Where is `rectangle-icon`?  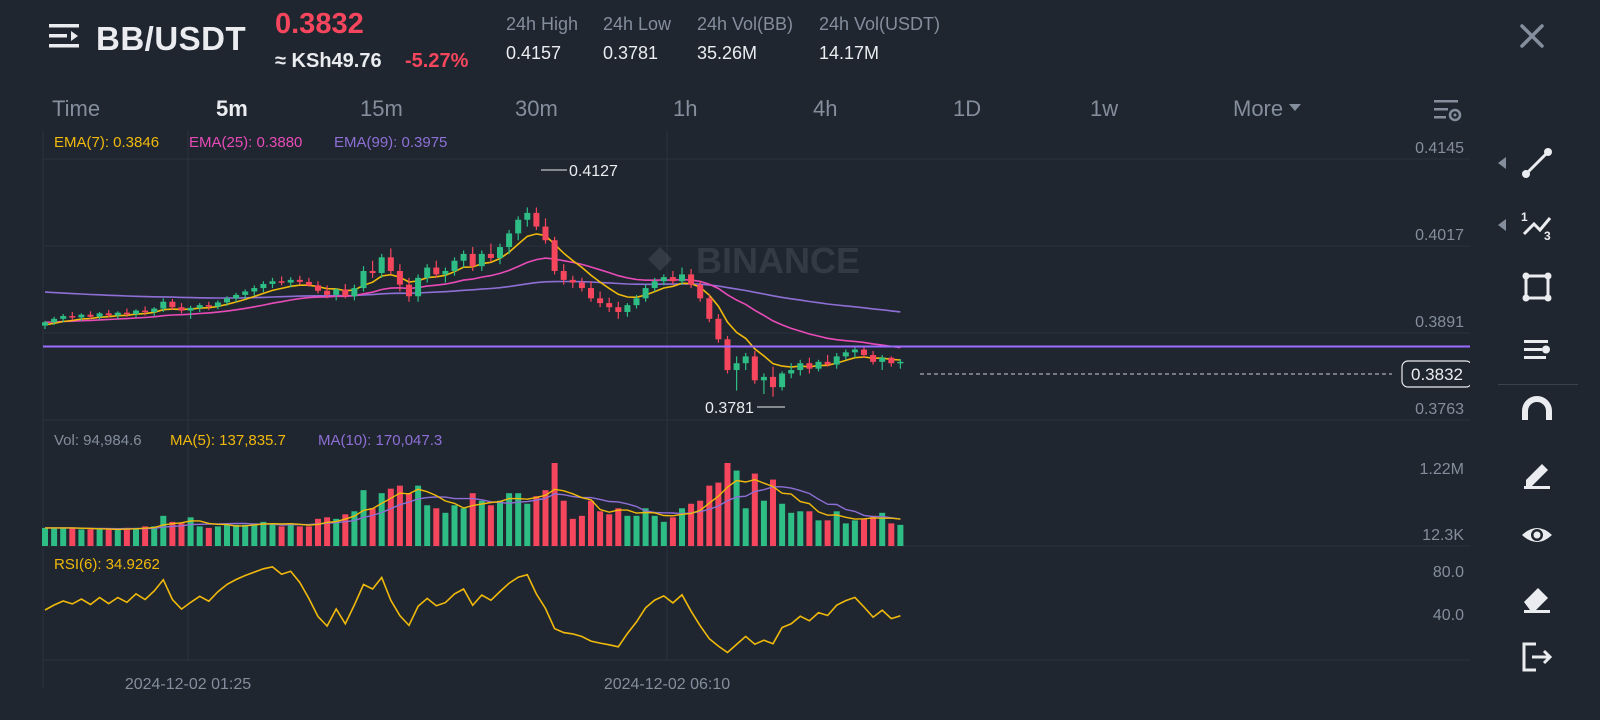 rectangle-icon is located at coordinates (1537, 287).